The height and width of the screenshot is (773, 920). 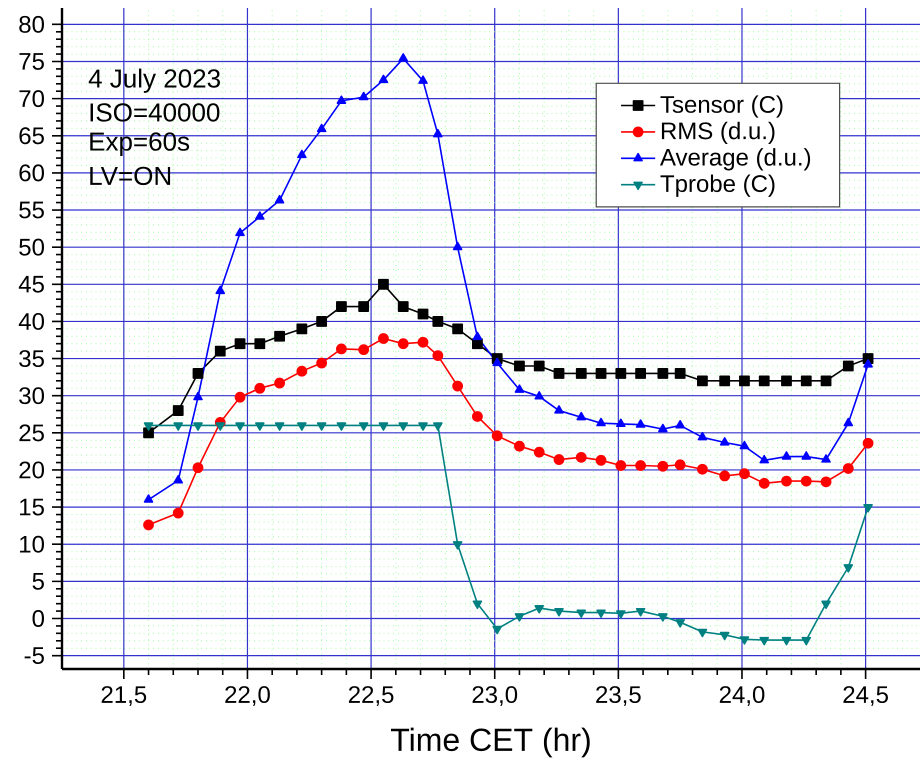 I want to click on x-tick-label: 22,0, so click(x=247, y=696).